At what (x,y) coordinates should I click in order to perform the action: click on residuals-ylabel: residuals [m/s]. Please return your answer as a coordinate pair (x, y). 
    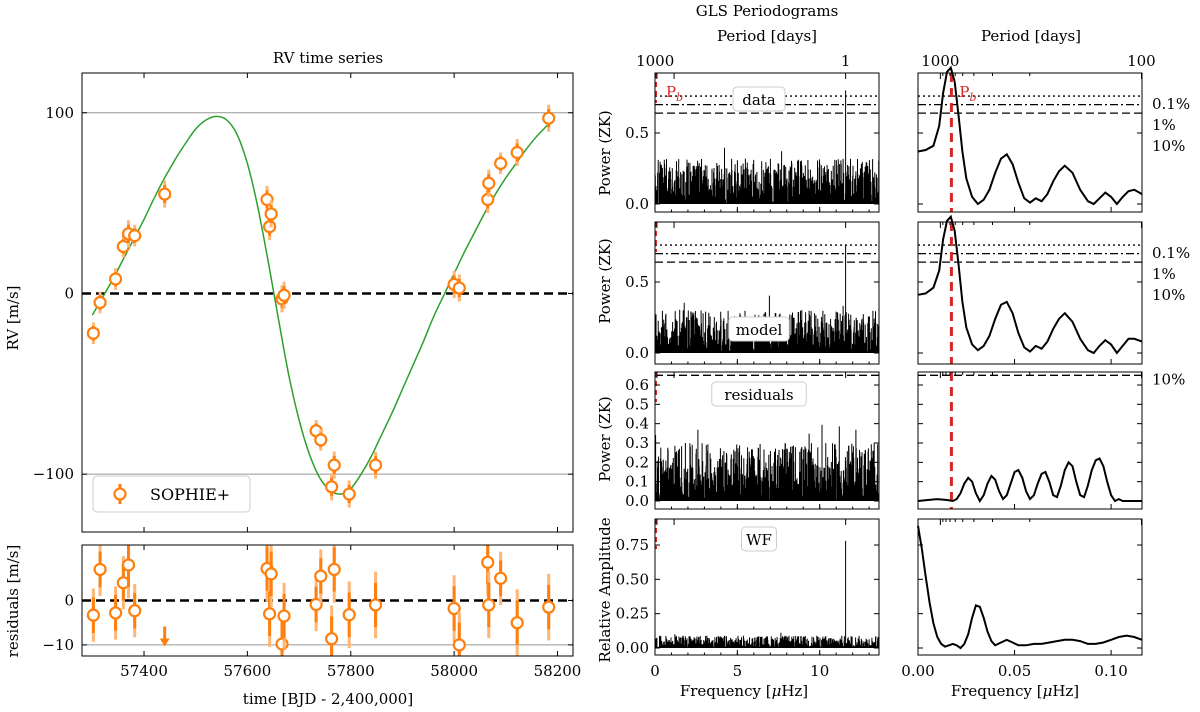
    Looking at the image, I should click on (13, 601).